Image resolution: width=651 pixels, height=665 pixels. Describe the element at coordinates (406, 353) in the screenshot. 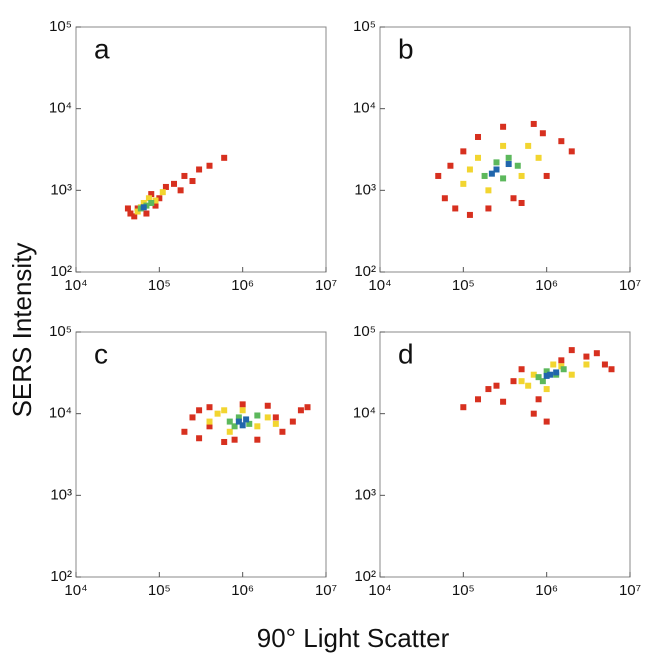

I see `panel-label: d` at that location.